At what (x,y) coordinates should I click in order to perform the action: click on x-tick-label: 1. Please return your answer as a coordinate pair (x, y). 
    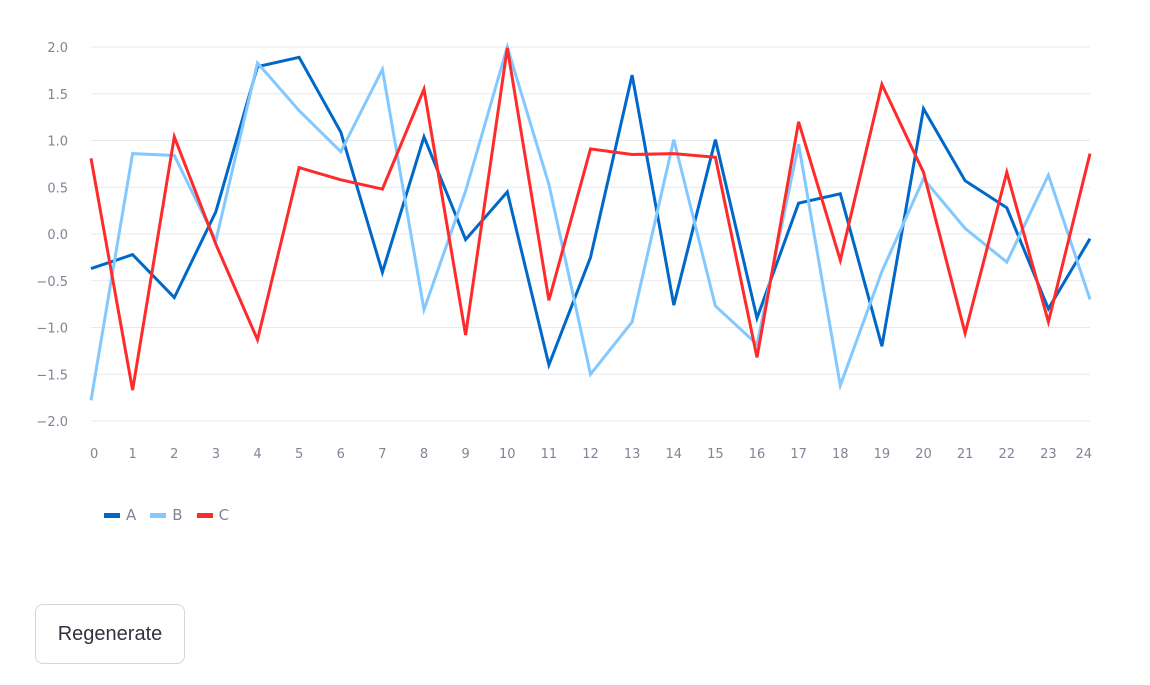
    Looking at the image, I should click on (132, 454).